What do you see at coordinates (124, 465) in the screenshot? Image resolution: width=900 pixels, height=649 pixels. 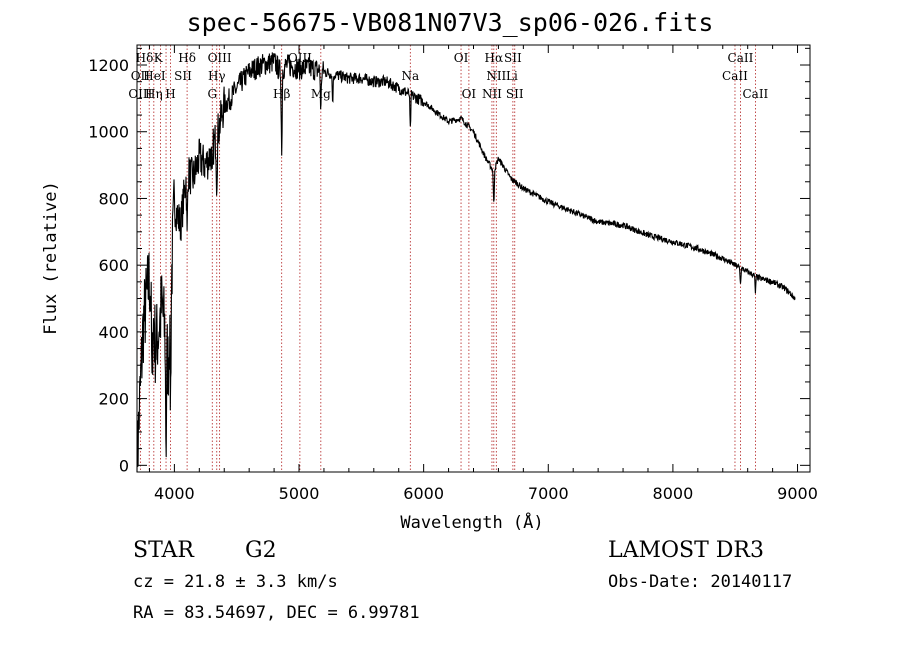 I see `y-tick-label: 0` at bounding box center [124, 465].